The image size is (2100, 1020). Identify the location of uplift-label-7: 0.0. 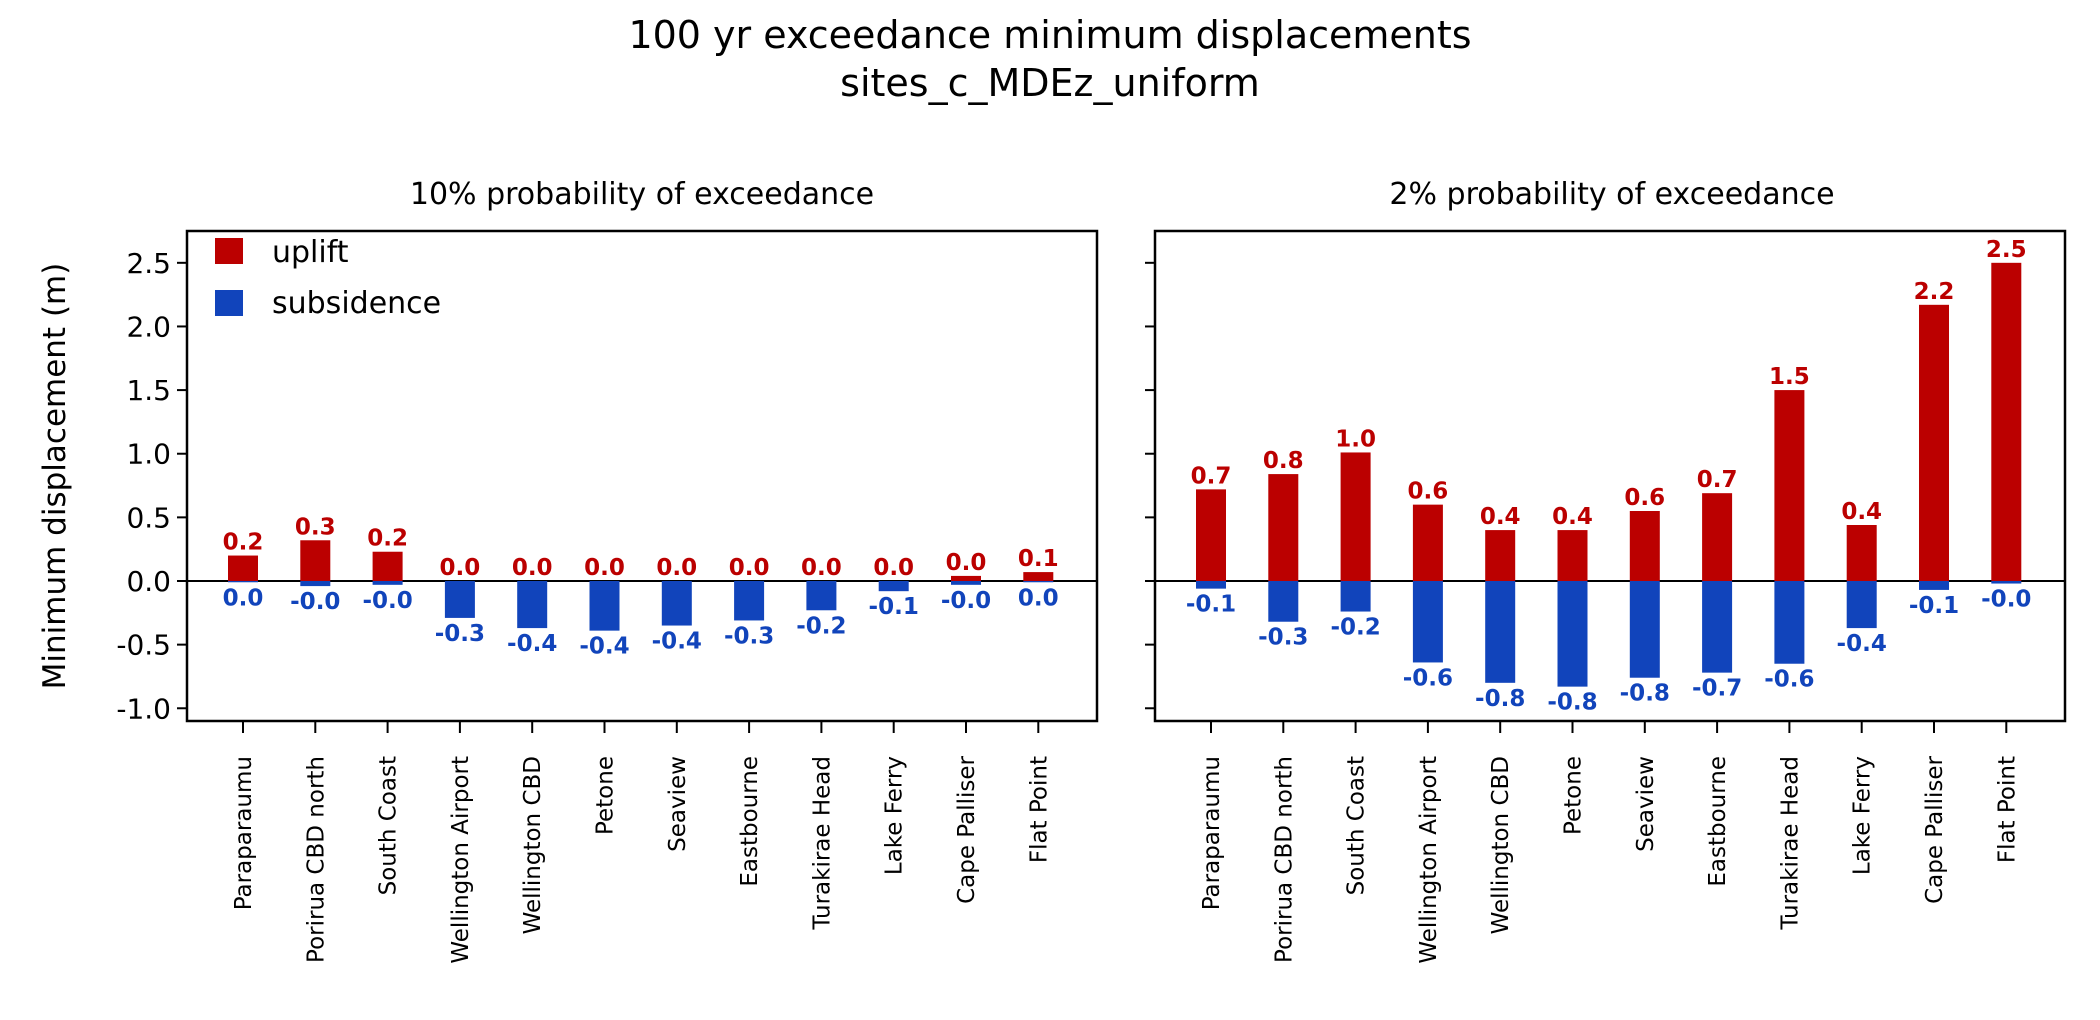
(749, 568).